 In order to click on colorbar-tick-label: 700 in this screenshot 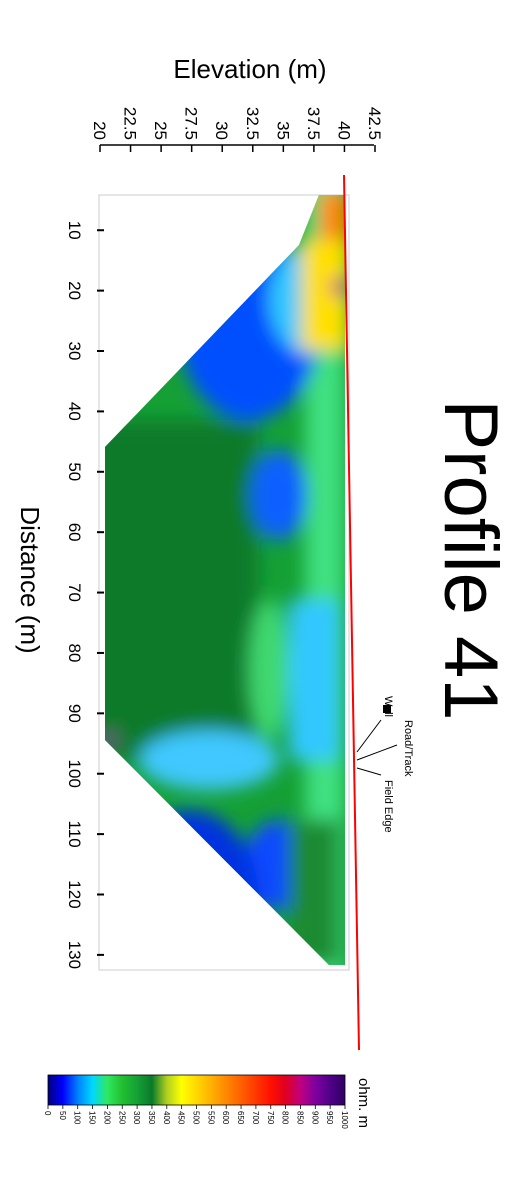, I will do `click(255, 1118)`.